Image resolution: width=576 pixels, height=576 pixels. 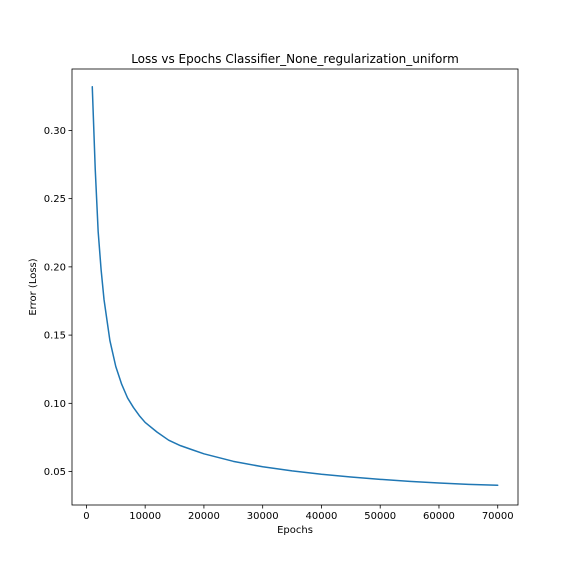 What do you see at coordinates (55, 336) in the screenshot?
I see `y-tick-label: 0.15` at bounding box center [55, 336].